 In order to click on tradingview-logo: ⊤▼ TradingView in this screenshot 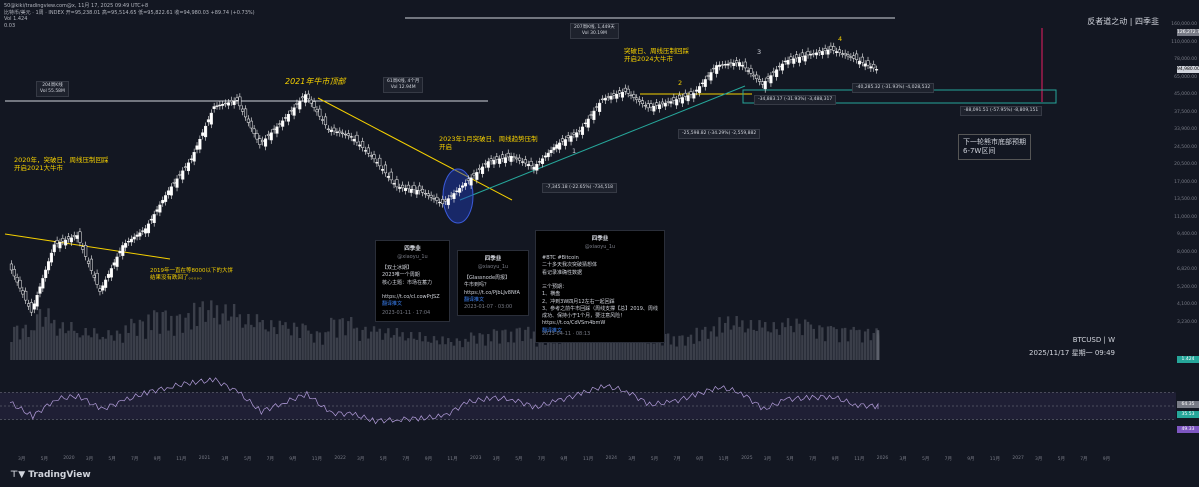, I will do `click(50, 475)`.